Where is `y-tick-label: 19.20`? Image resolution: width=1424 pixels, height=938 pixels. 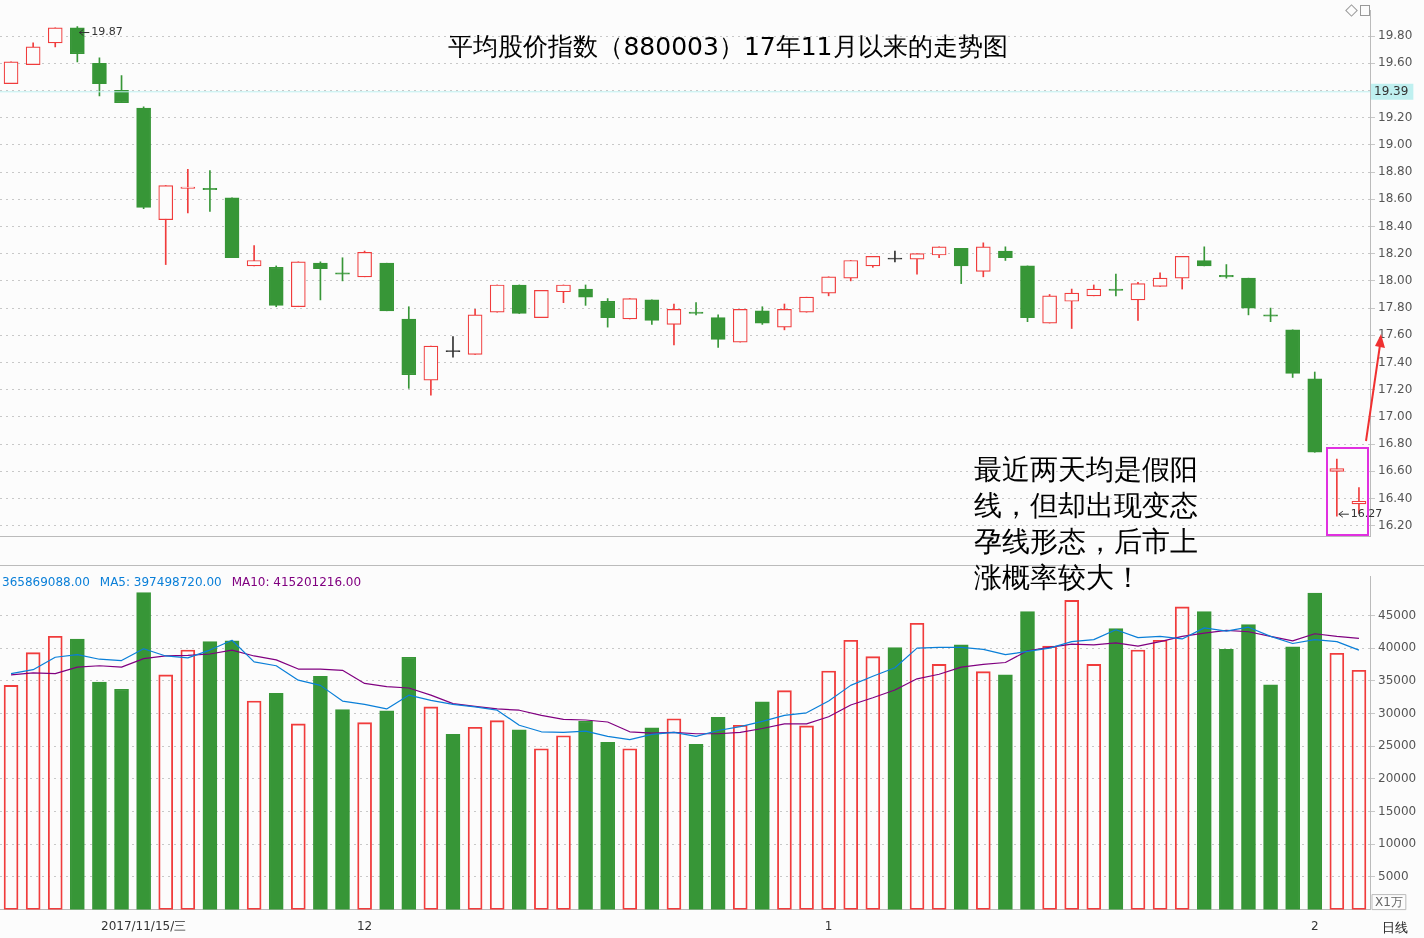 y-tick-label: 19.20 is located at coordinates (1395, 116).